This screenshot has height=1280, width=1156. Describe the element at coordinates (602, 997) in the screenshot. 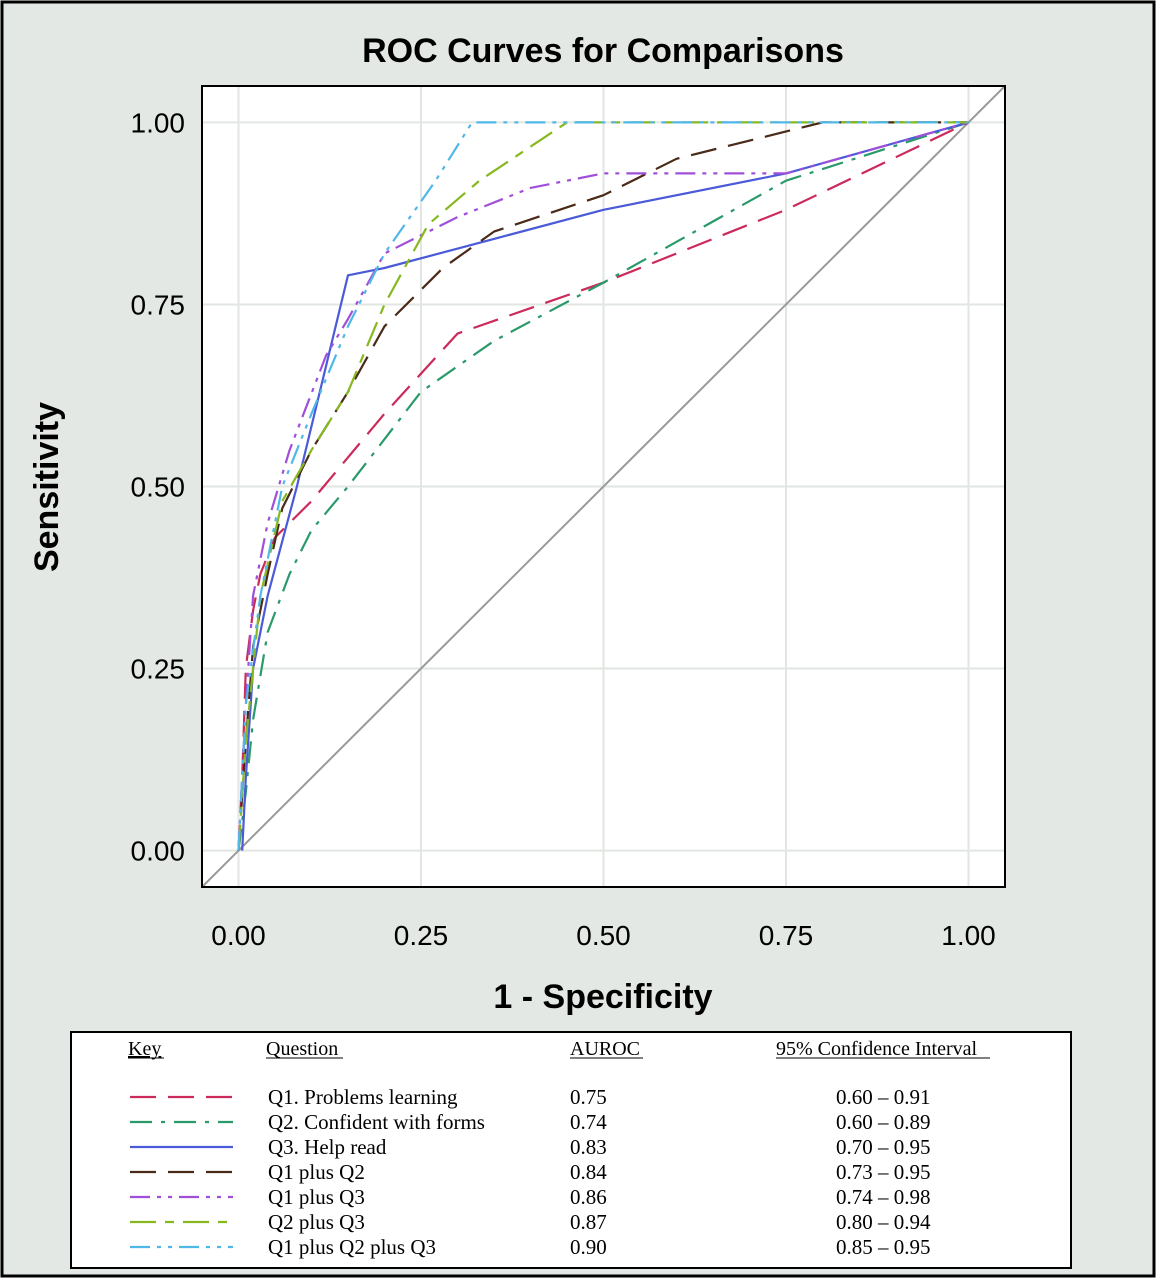

I see `x-axis-label: 1 - Specificity` at that location.